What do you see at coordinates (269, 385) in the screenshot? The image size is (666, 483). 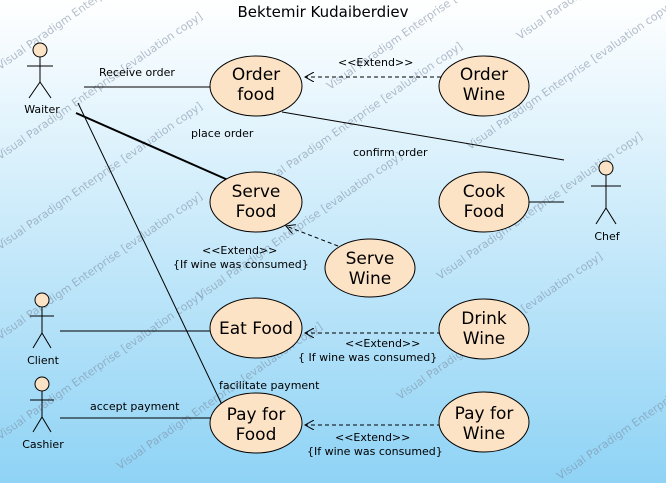 I see `label-facilitate-payment: facilitate payment` at bounding box center [269, 385].